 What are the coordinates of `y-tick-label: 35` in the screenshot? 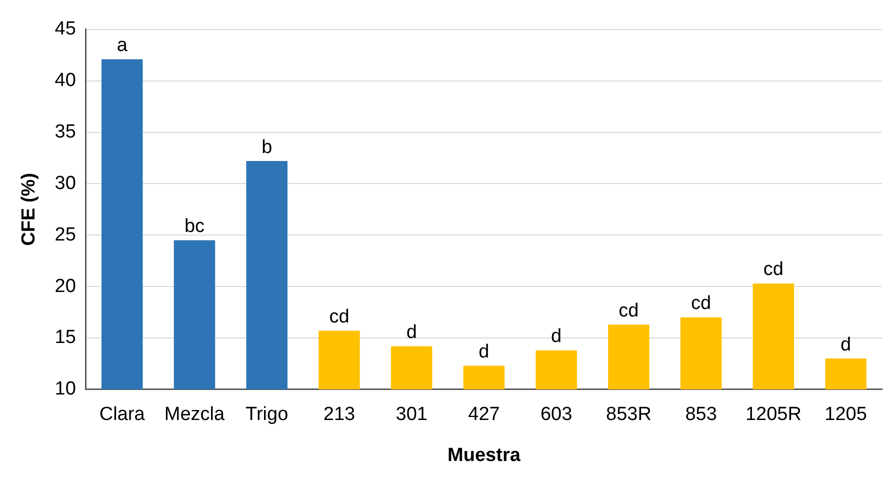 It's located at (65, 131).